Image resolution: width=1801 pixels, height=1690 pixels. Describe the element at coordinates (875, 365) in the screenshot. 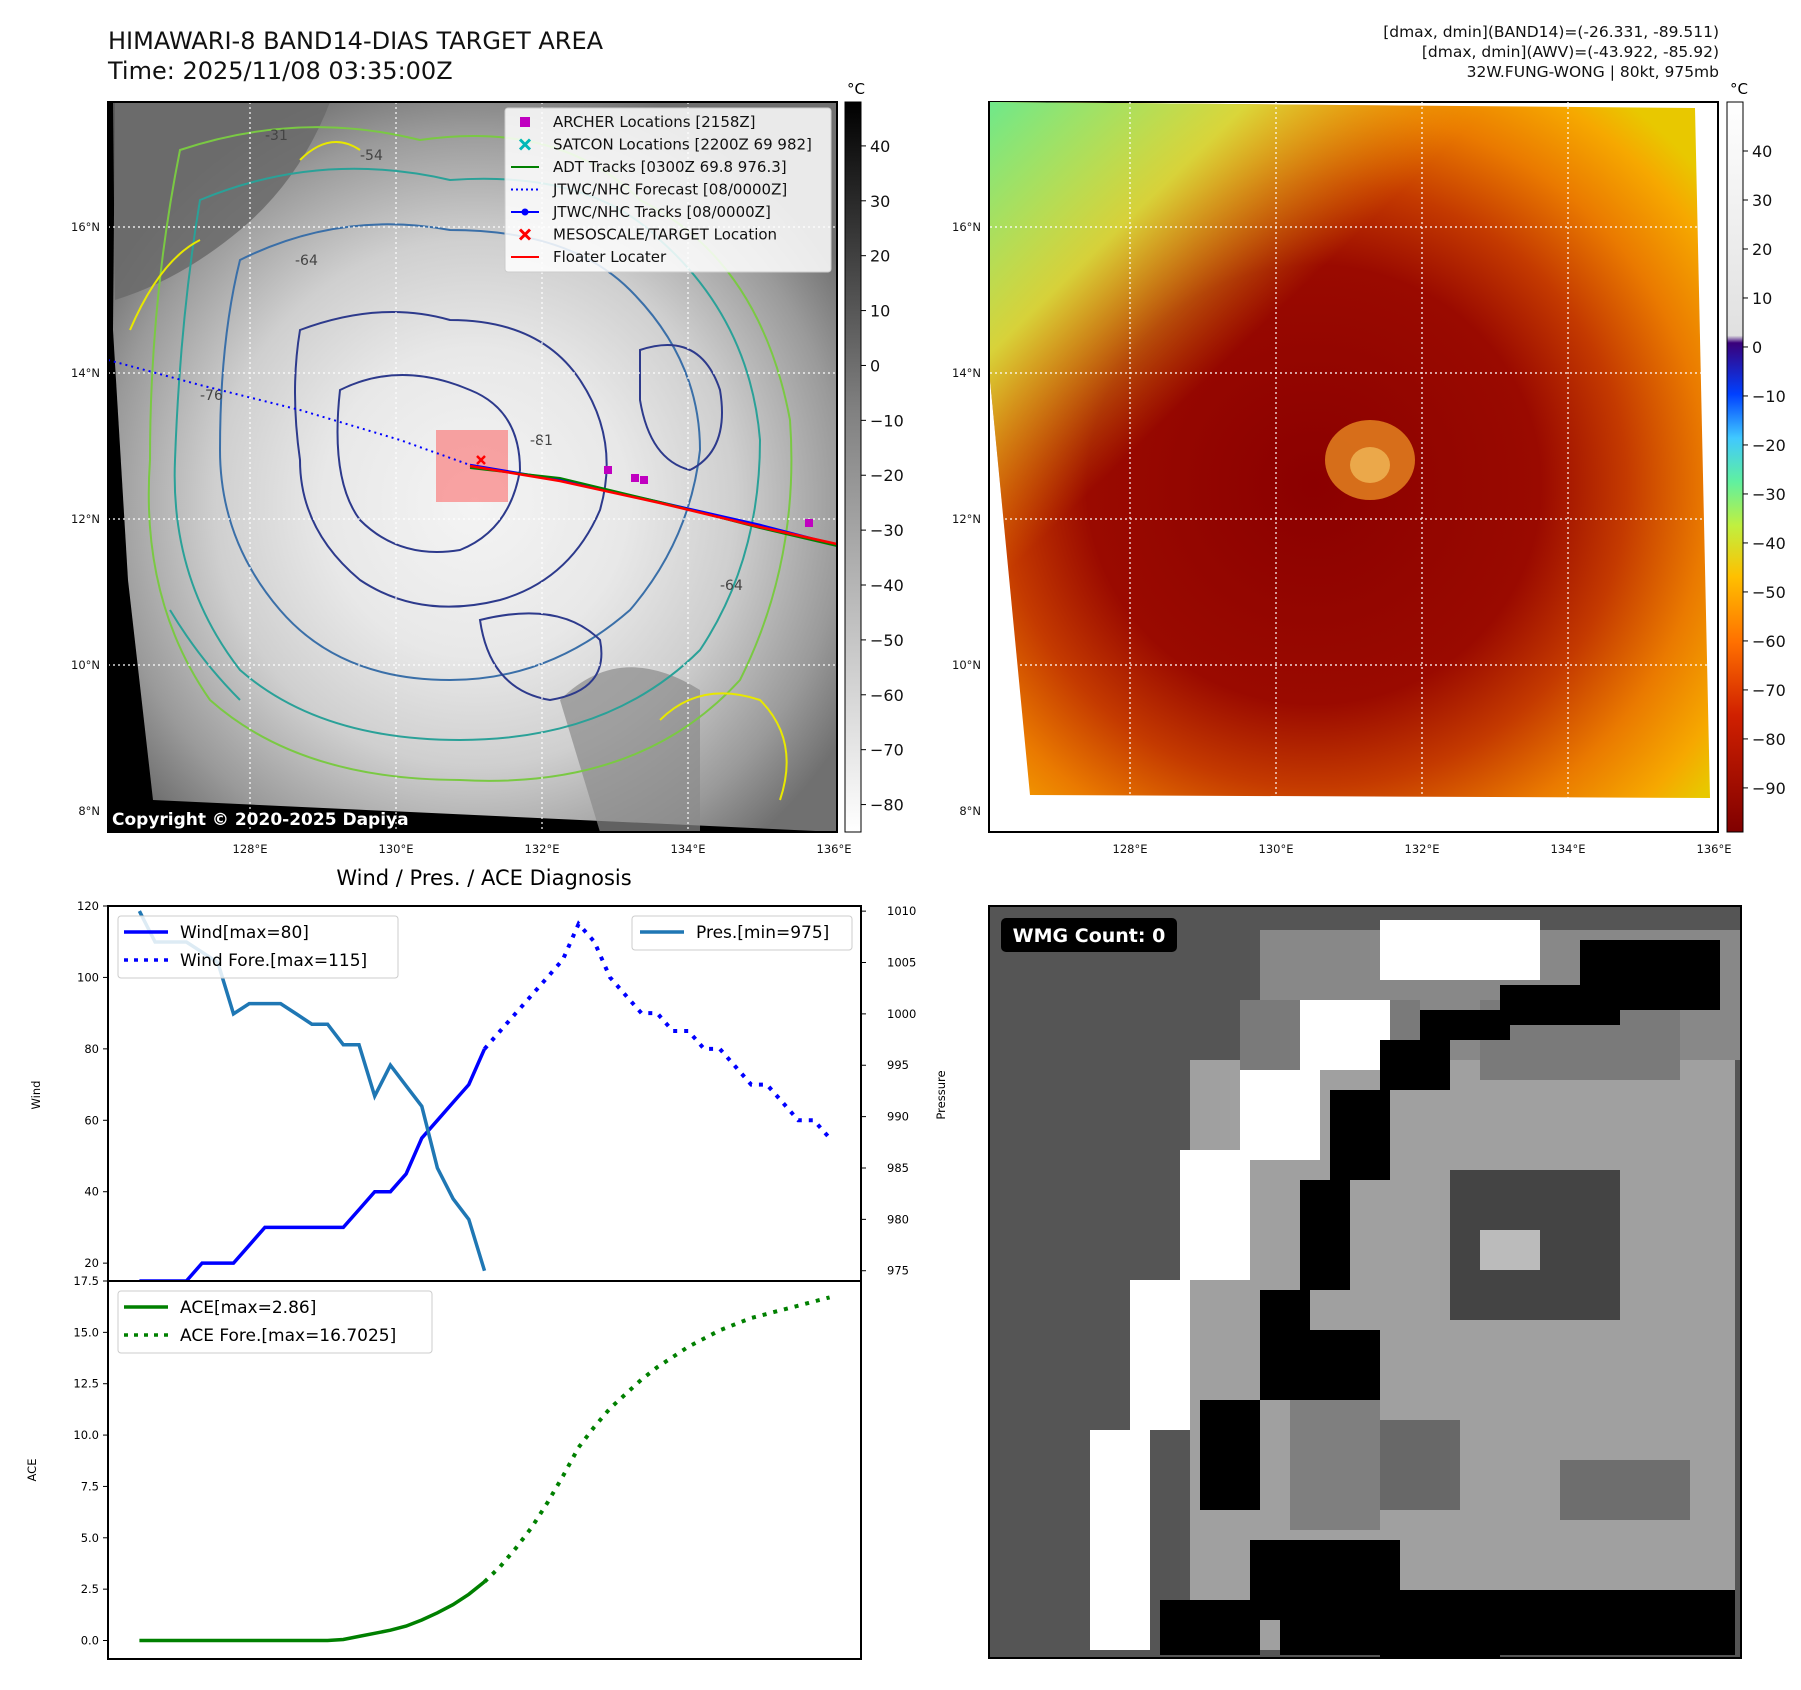

I see `colorbar-tick-label: 0` at that location.